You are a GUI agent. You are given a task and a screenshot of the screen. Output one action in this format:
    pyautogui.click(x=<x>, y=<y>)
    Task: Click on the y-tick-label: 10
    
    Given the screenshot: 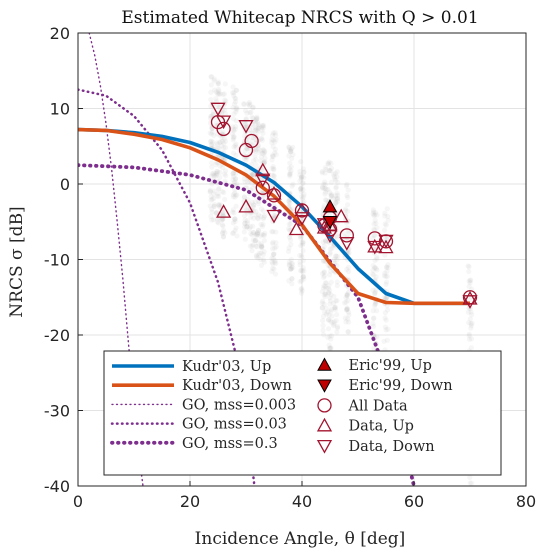 What is the action you would take?
    pyautogui.click(x=60, y=109)
    